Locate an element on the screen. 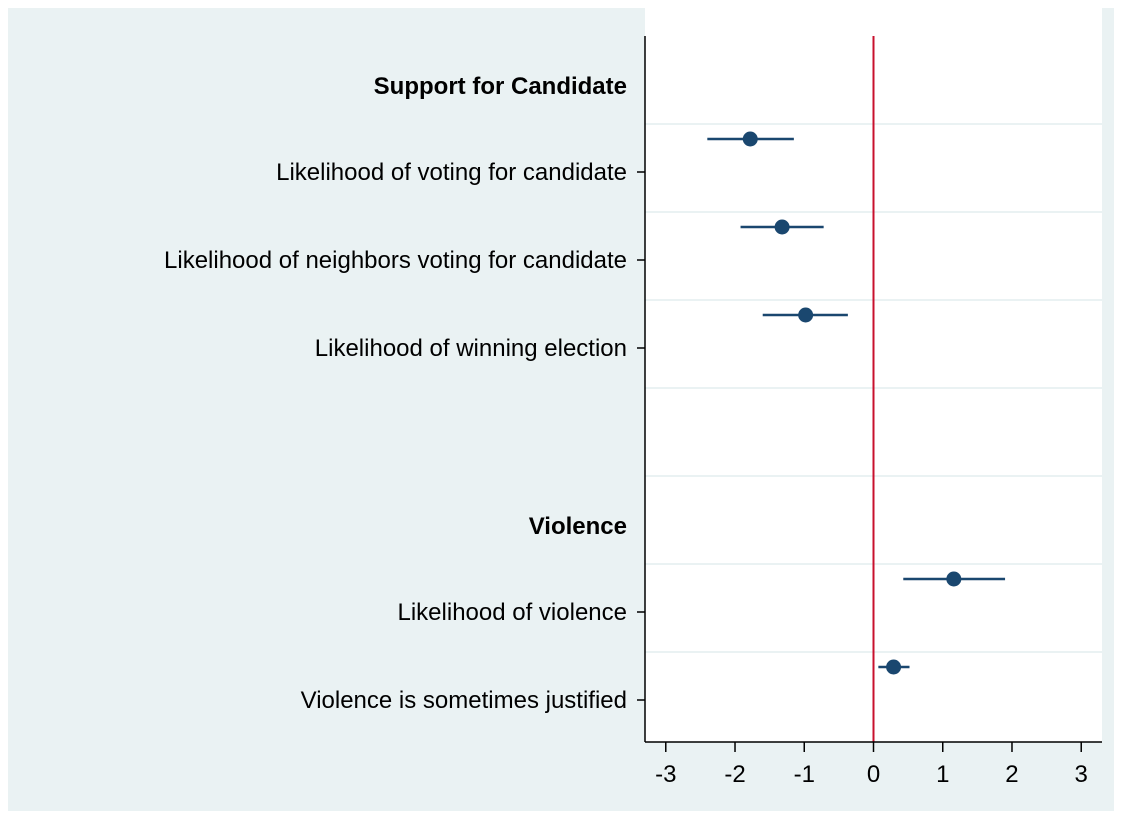 Image resolution: width=1122 pixels, height=824 pixels. y-tick-label: Likelihood of winning election is located at coordinates (471, 348).